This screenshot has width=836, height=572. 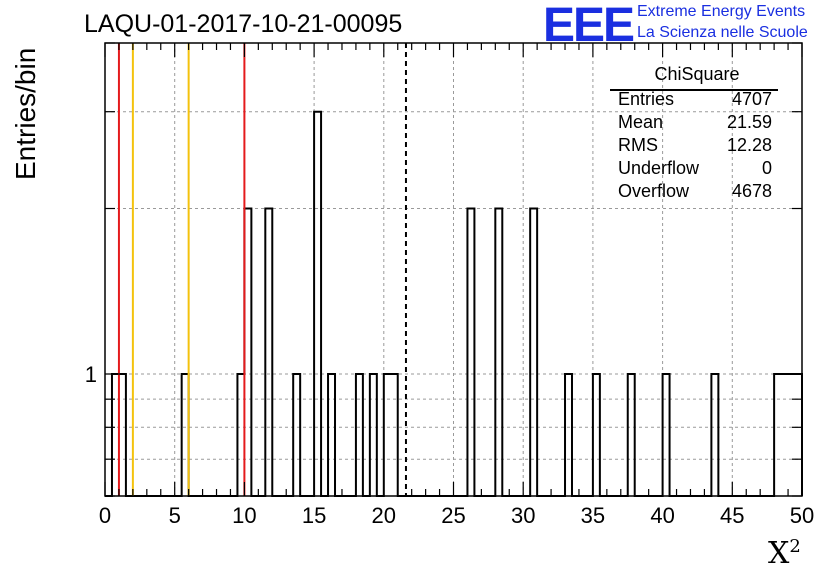 I want to click on stats-label: Mean, so click(x=641, y=122).